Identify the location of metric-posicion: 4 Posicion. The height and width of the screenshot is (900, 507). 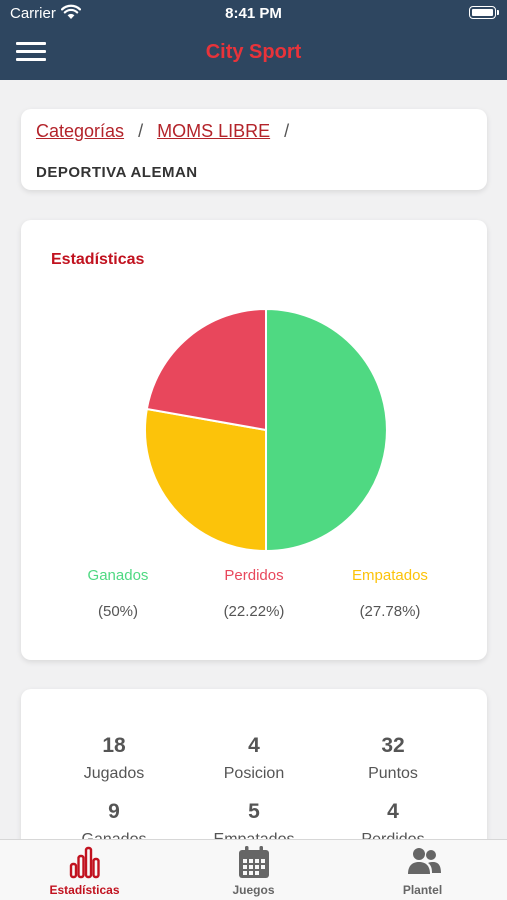
(254, 758).